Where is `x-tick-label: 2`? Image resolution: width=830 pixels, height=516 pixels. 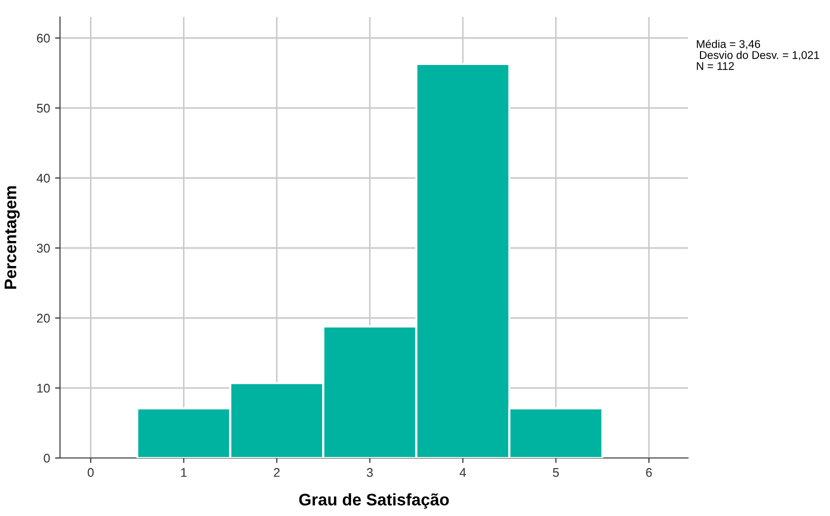 x-tick-label: 2 is located at coordinates (277, 472).